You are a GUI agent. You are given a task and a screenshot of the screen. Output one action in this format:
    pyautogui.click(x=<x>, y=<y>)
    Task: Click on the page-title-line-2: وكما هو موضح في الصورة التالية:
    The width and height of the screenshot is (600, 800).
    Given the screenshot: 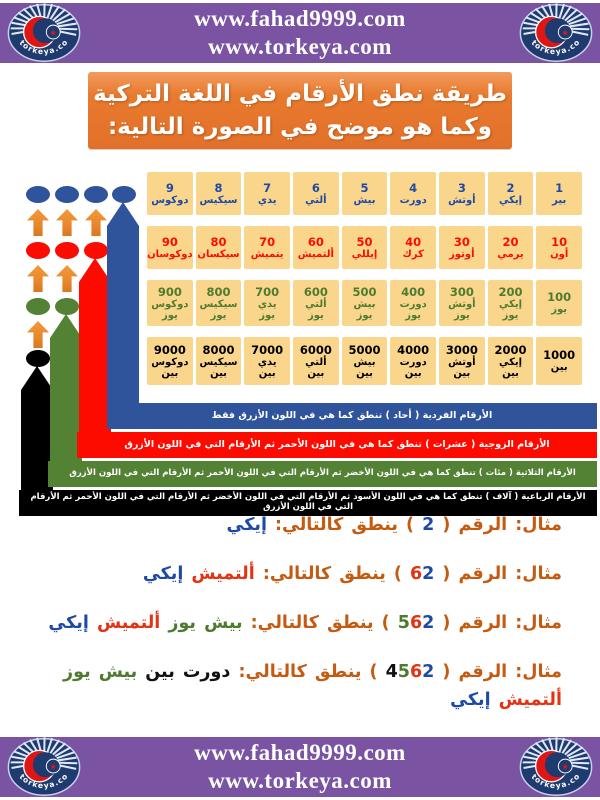 What is the action you would take?
    pyautogui.click(x=300, y=126)
    